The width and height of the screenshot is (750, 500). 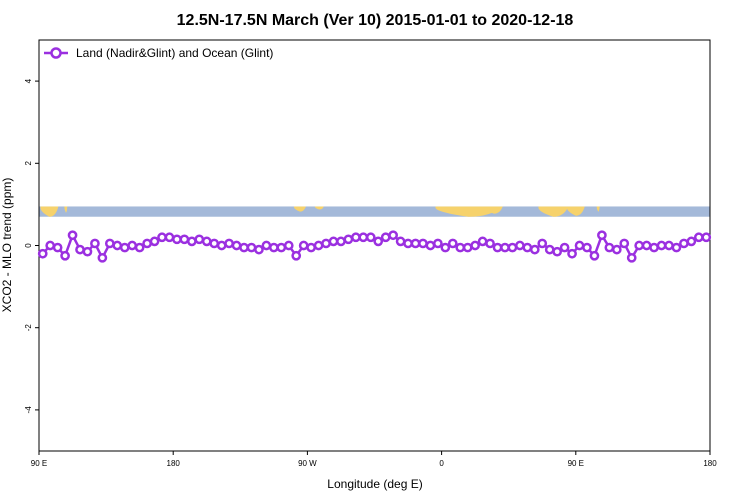 I want to click on y-axis: -4 -2 0 2 4, so click(x=31, y=245).